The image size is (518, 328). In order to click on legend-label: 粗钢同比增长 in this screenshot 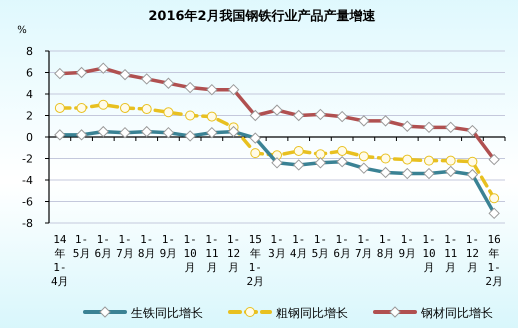, I will do `click(312, 313)`.